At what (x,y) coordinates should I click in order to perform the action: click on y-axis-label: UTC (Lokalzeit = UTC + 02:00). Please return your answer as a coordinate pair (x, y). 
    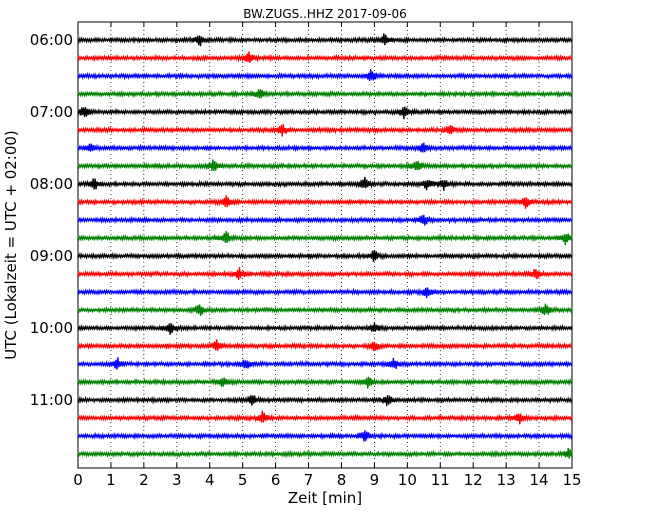
    Looking at the image, I should click on (11, 245).